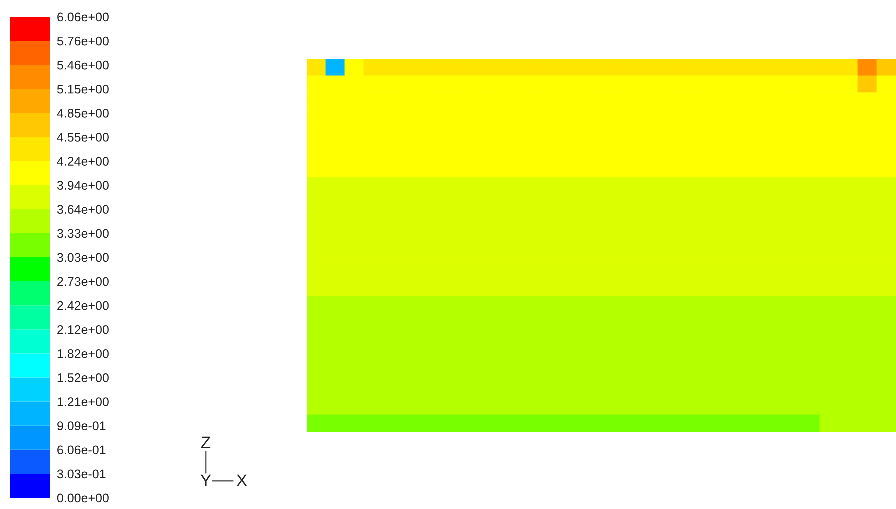 This screenshot has width=896, height=509. I want to click on color-bar-label: 6.06e+00, so click(83, 17).